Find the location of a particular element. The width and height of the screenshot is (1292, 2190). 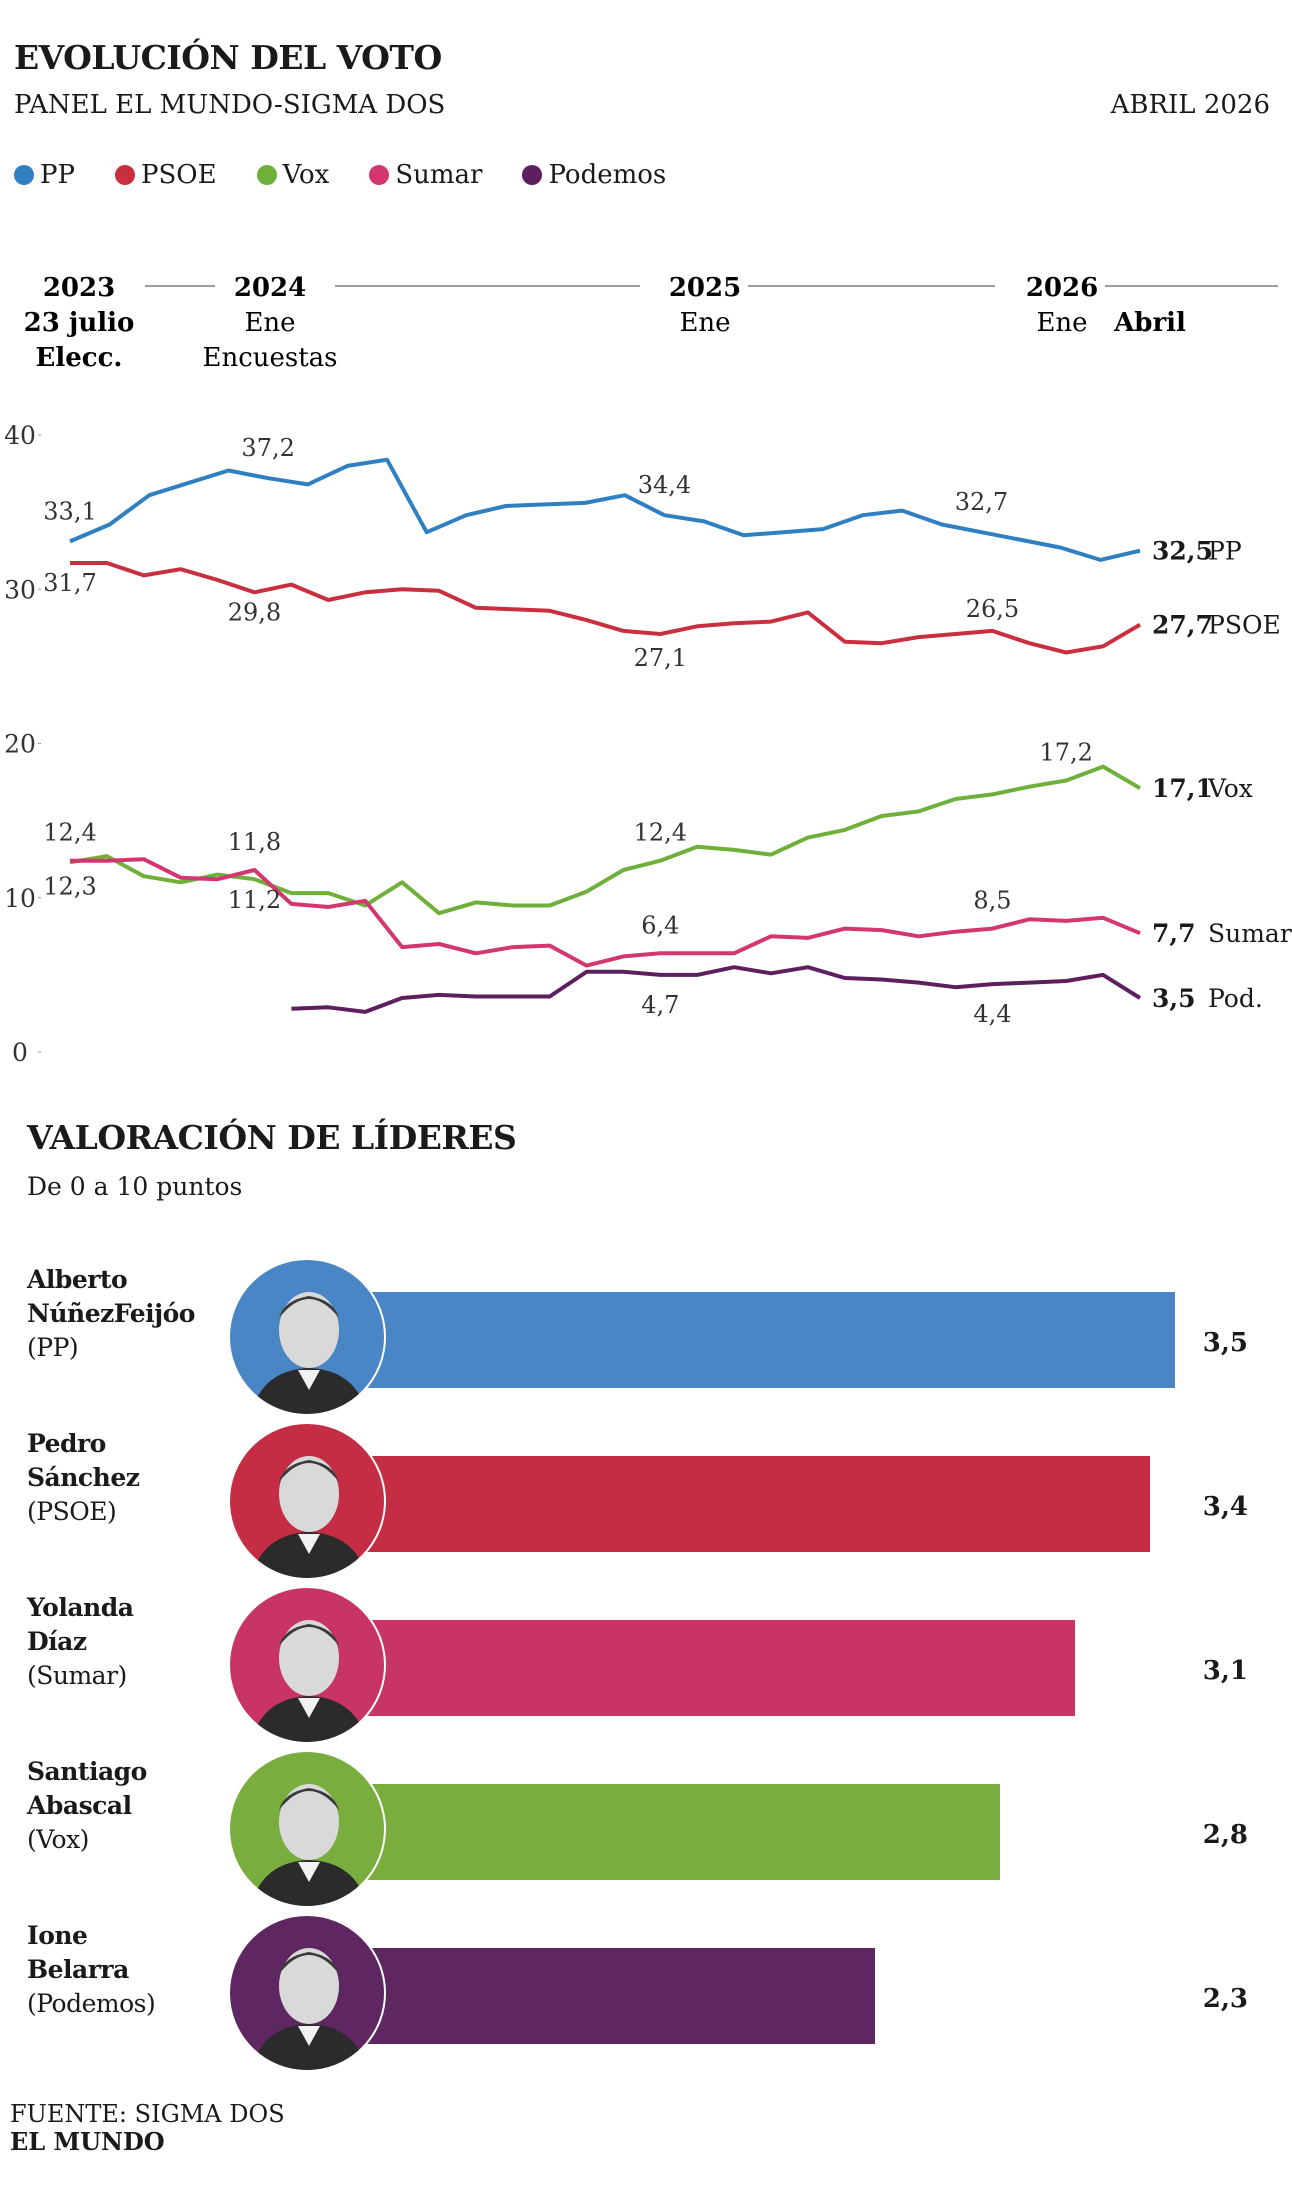

leader-first-name: Yolanda is located at coordinates (80, 1607).